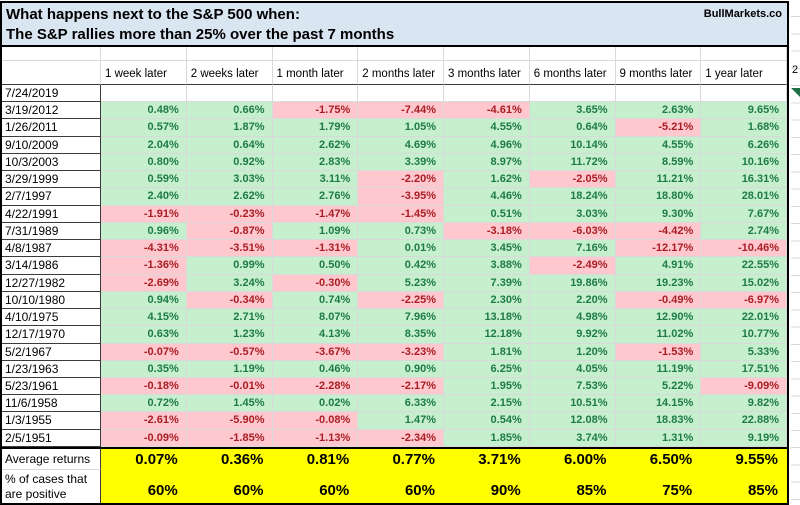 The width and height of the screenshot is (800, 505). What do you see at coordinates (572, 162) in the screenshot?
I see `value-cell: 11.72%` at bounding box center [572, 162].